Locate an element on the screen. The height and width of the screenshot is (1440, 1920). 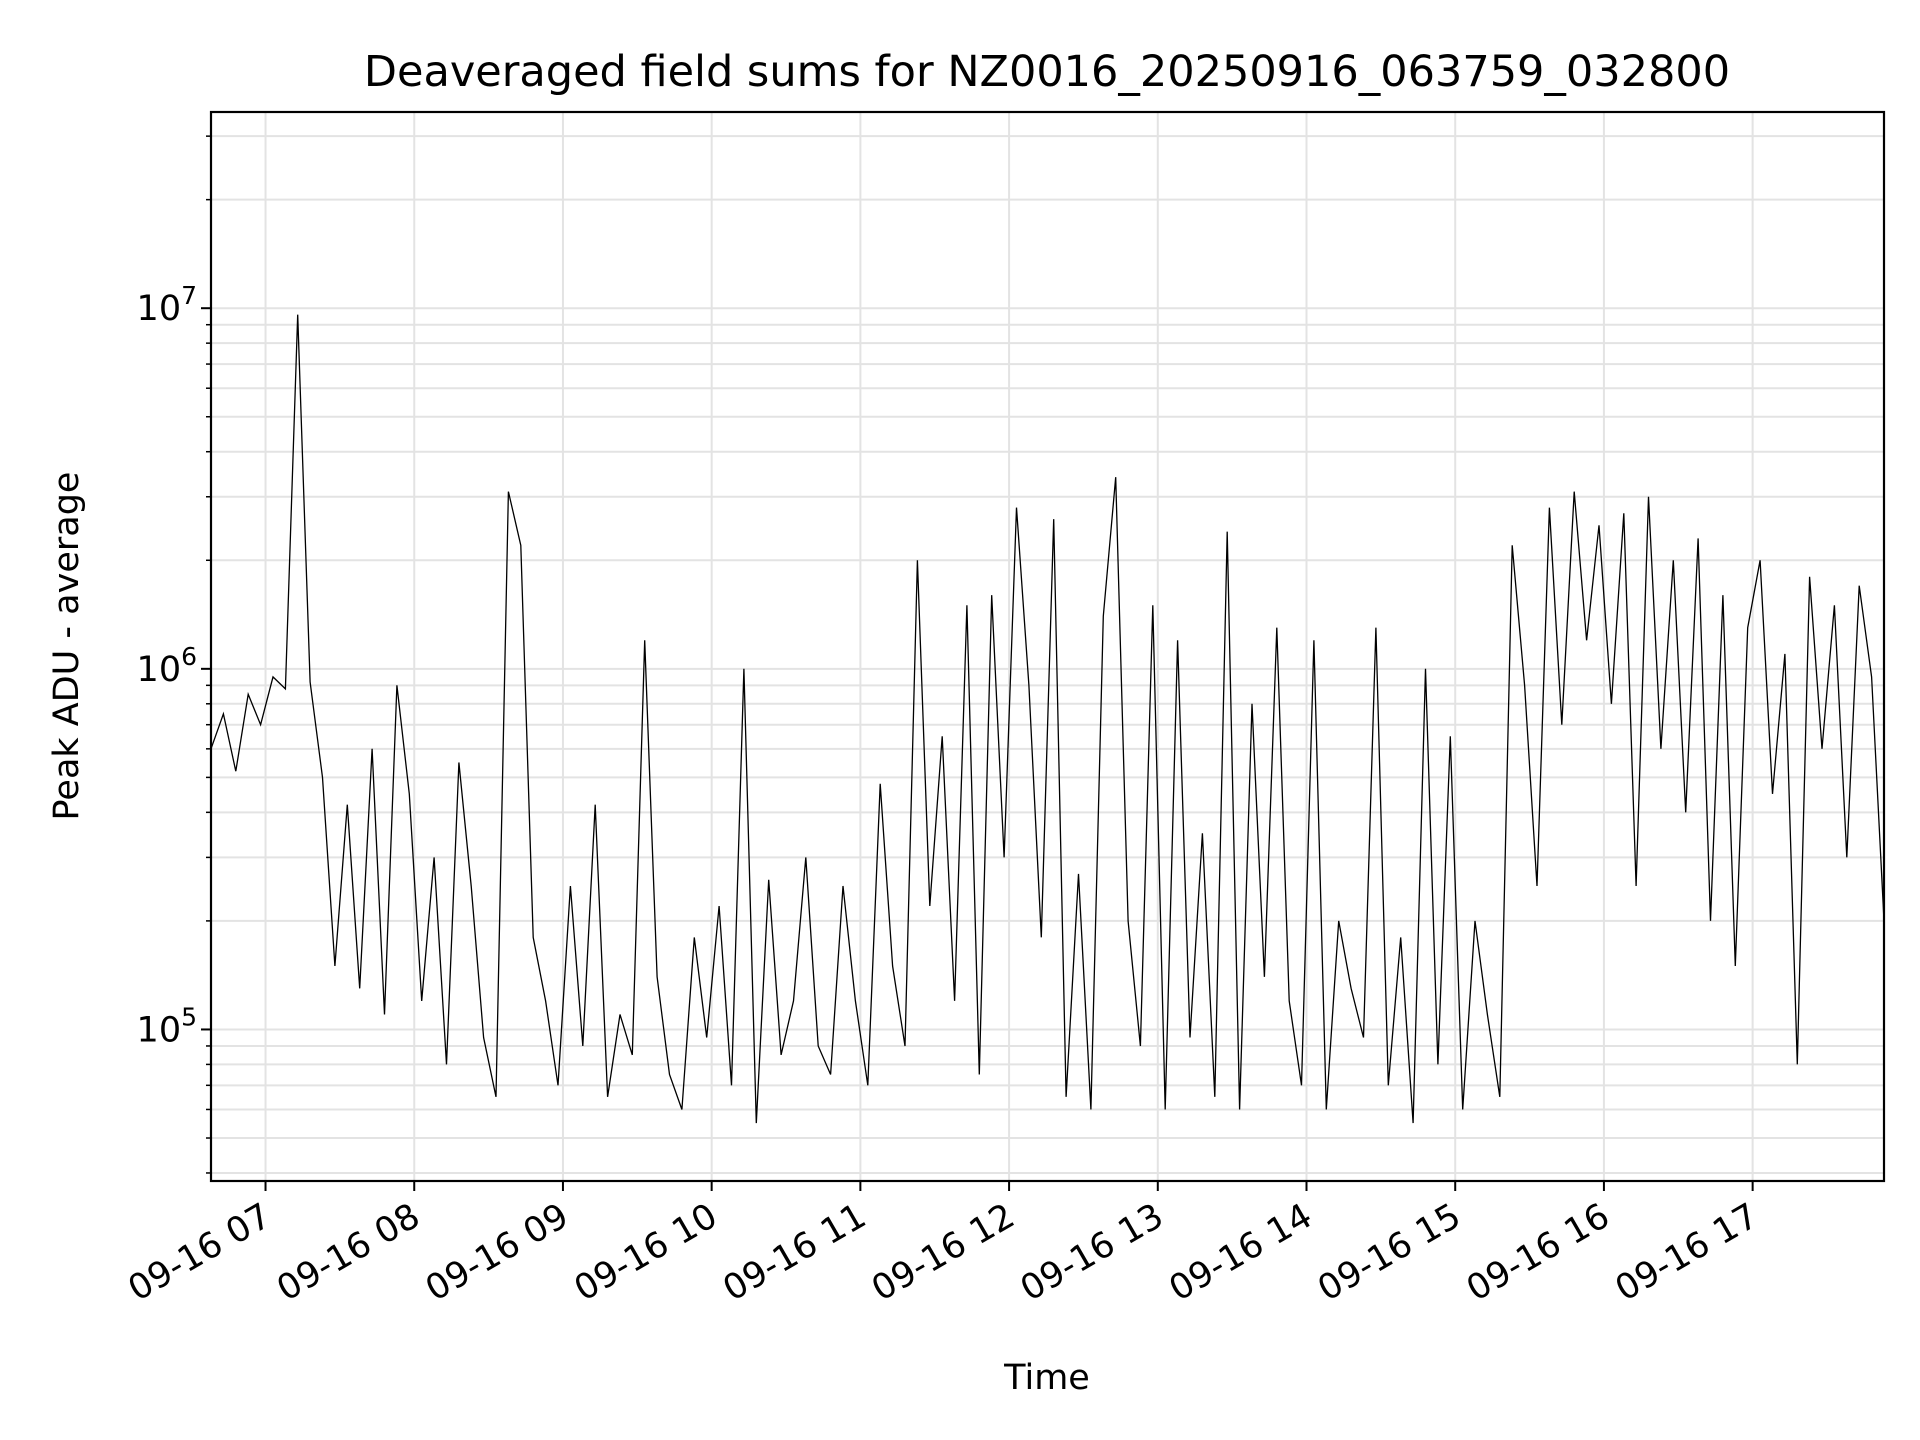
x-tick-label: 09-16 12 is located at coordinates (943, 1252).